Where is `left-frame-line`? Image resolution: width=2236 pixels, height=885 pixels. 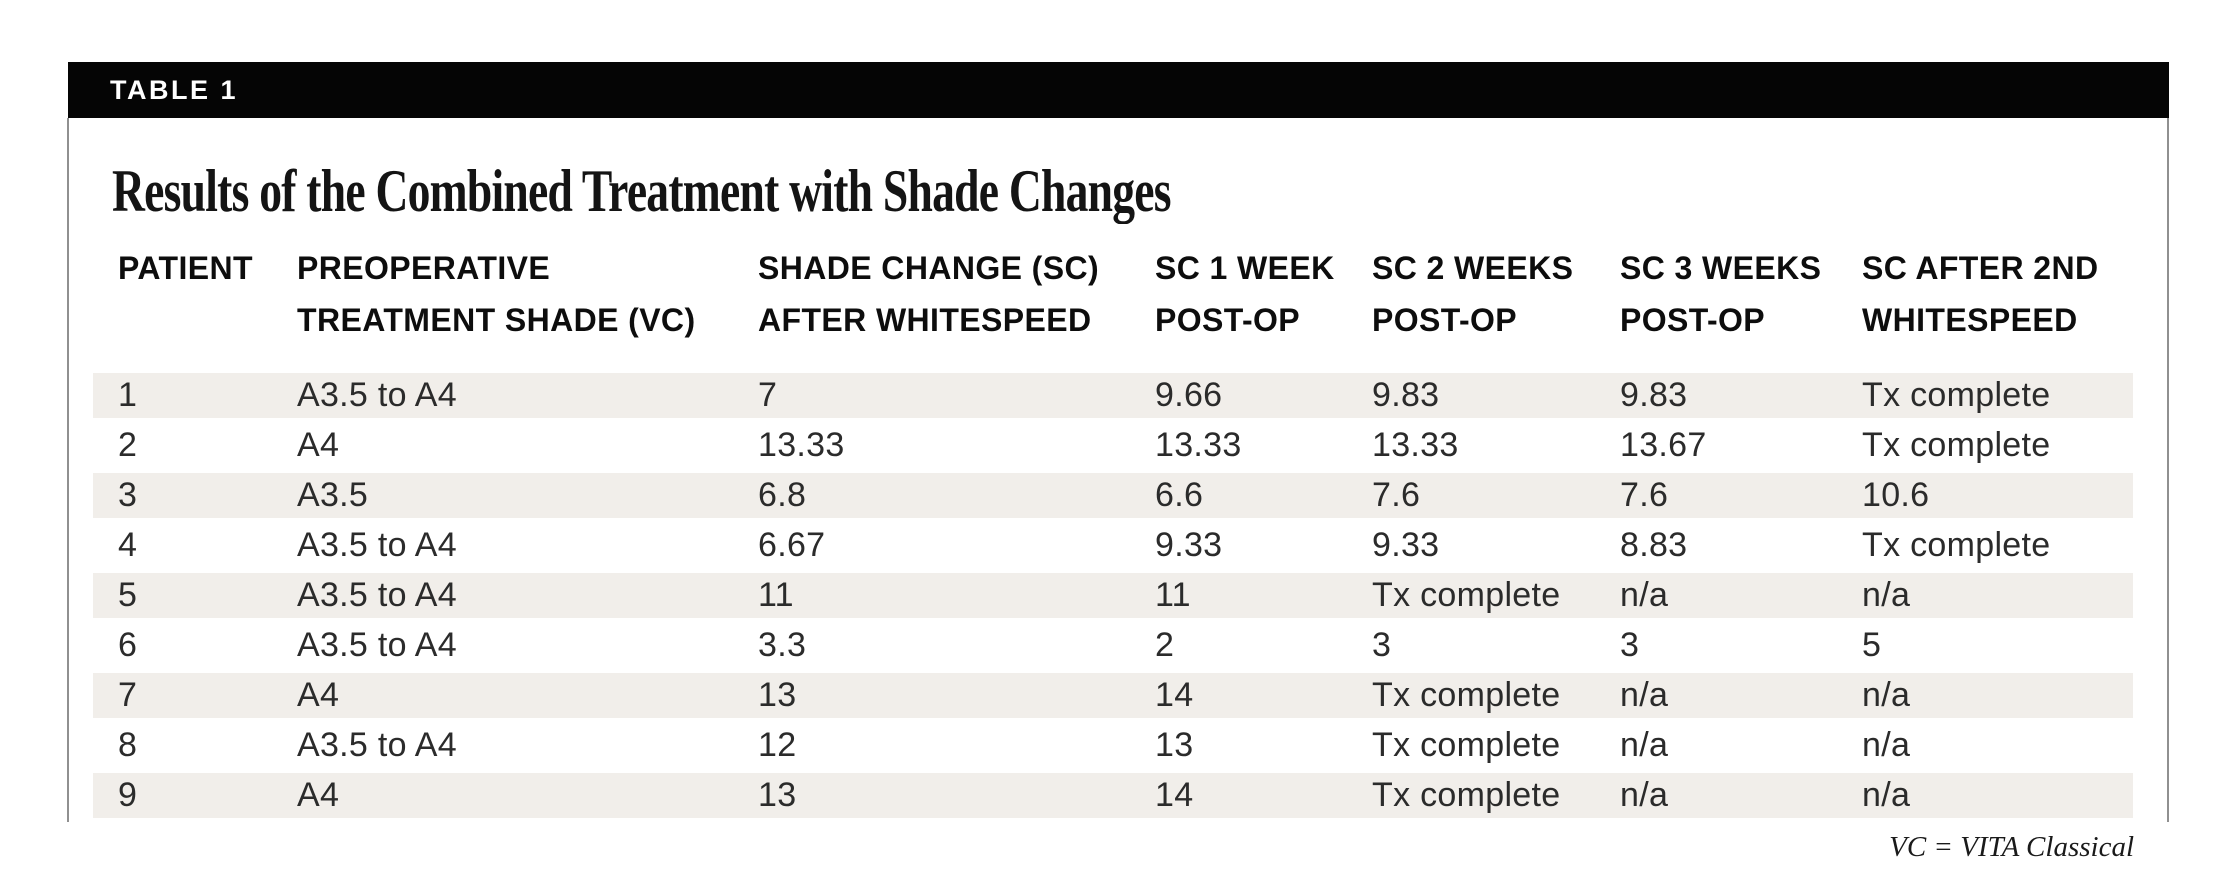 left-frame-line is located at coordinates (68, 470).